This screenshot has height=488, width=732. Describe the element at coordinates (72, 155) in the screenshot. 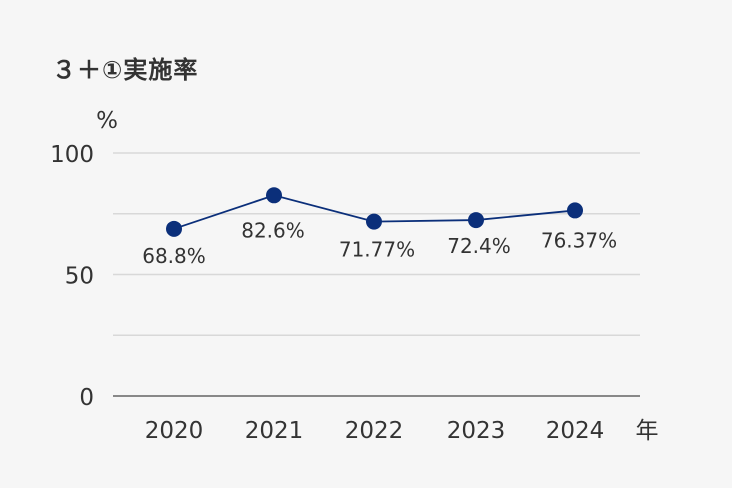

I see `y-tick-label: 100` at that location.